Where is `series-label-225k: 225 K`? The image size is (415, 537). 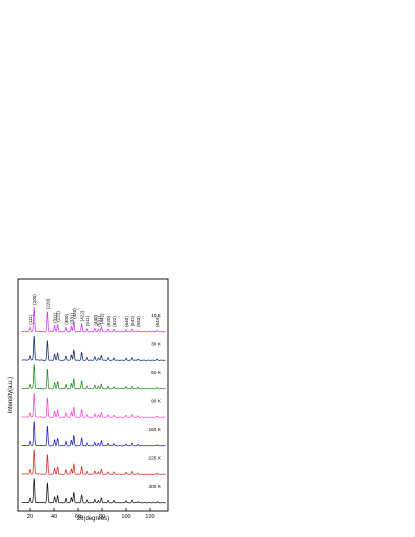 series-label-225k: 225 K is located at coordinates (154, 459).